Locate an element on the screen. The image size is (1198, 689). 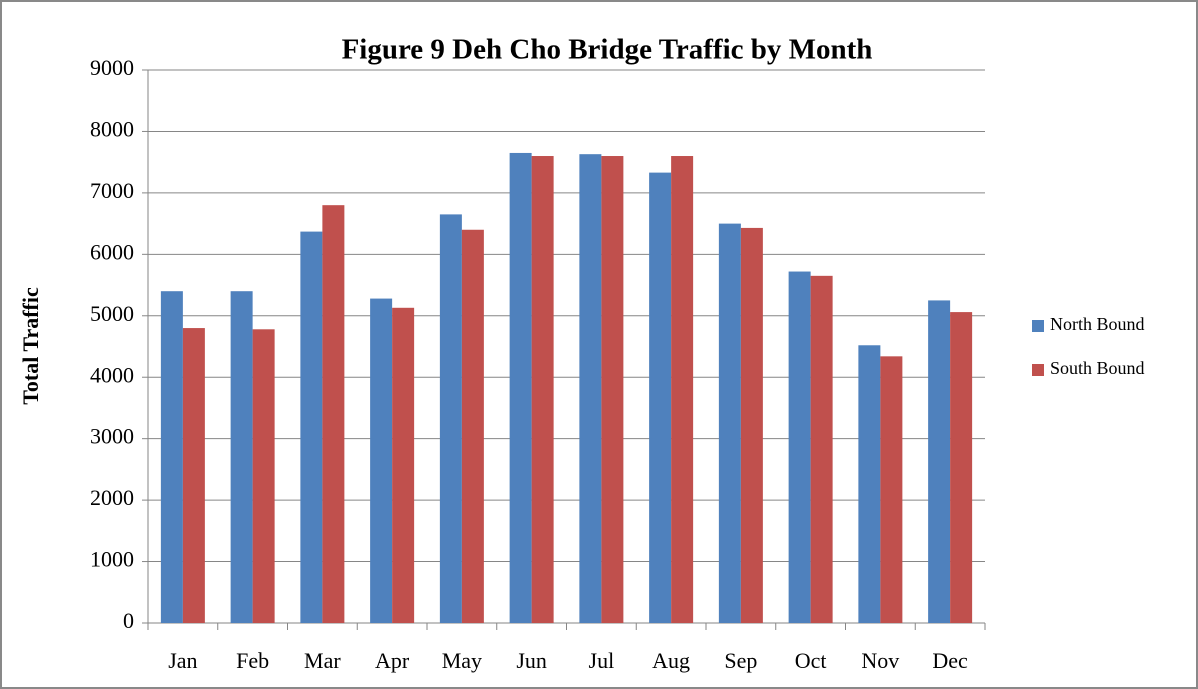
x-tick-label: Apr is located at coordinates (392, 660).